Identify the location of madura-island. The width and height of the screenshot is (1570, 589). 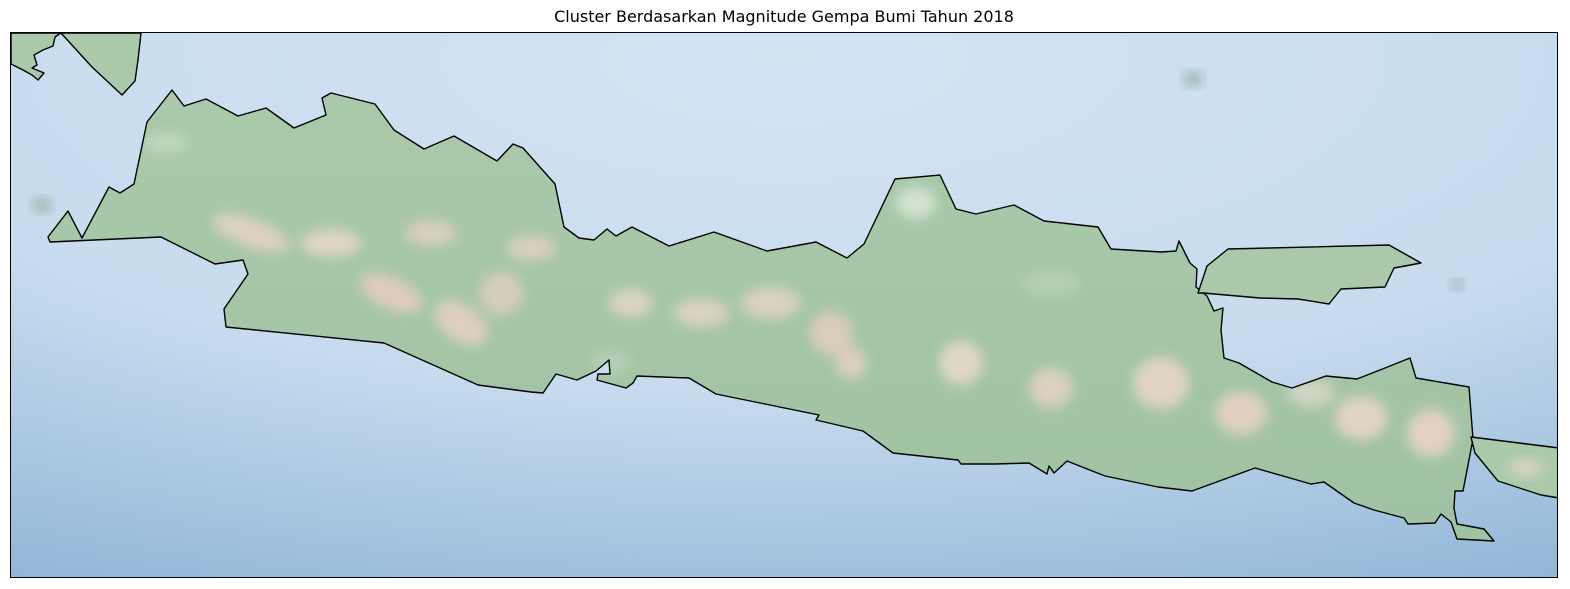
(1309, 274).